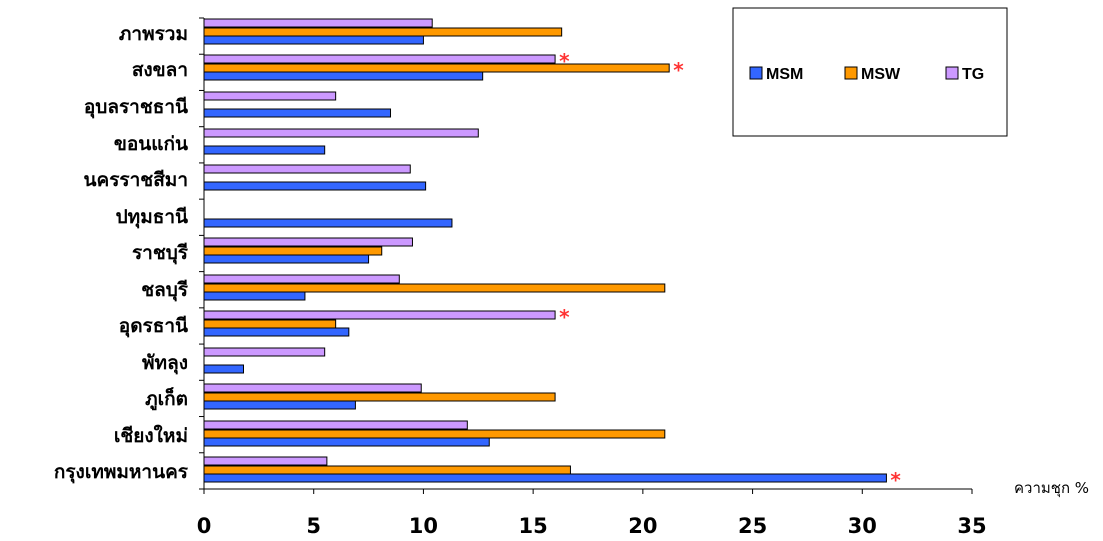  I want to click on legend-swatch-msm, so click(756, 73).